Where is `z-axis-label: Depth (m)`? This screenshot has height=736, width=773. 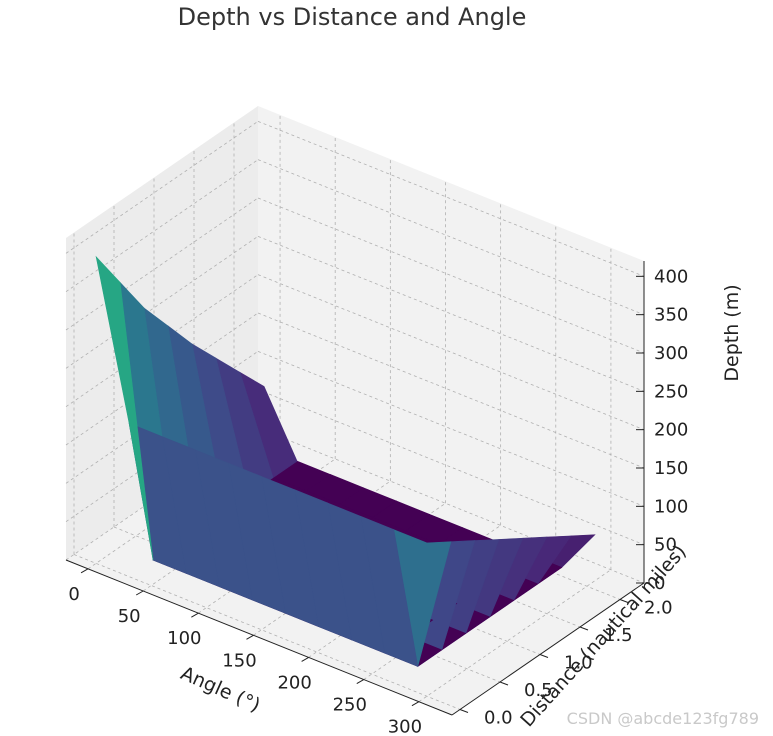
z-axis-label: Depth (m) is located at coordinates (732, 332).